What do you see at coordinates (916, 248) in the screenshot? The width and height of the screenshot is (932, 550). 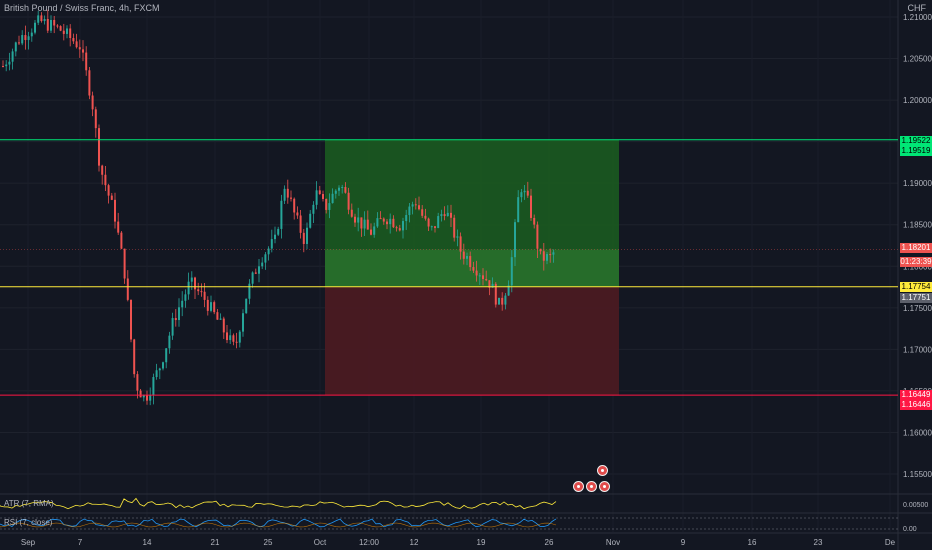 I see `price-tag: 1.18201` at bounding box center [916, 248].